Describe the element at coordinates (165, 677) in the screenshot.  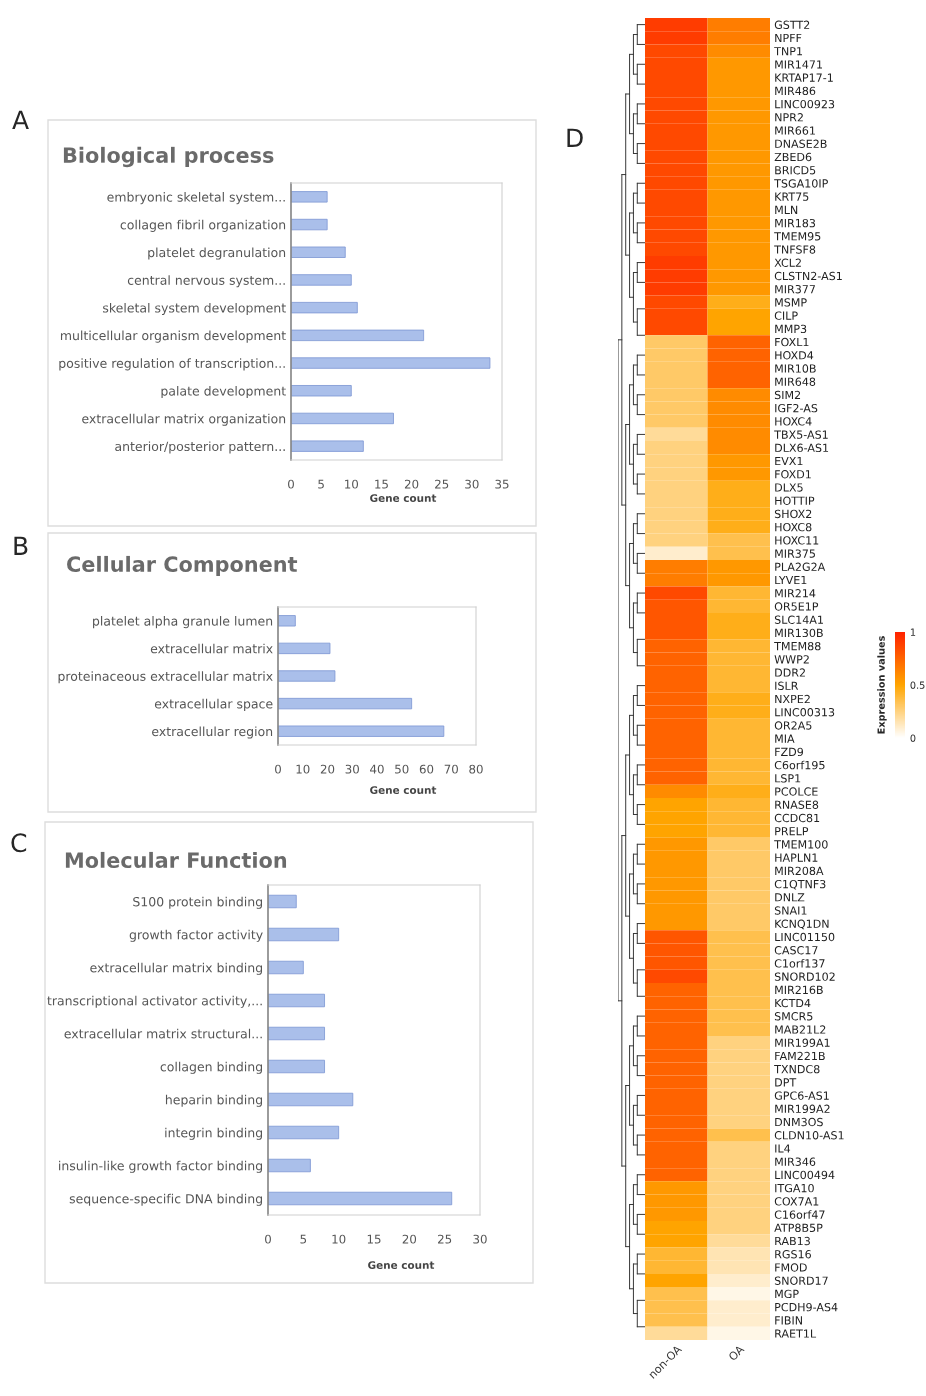
I see `y-tick-label: proteinaceous extracellular matrix` at that location.